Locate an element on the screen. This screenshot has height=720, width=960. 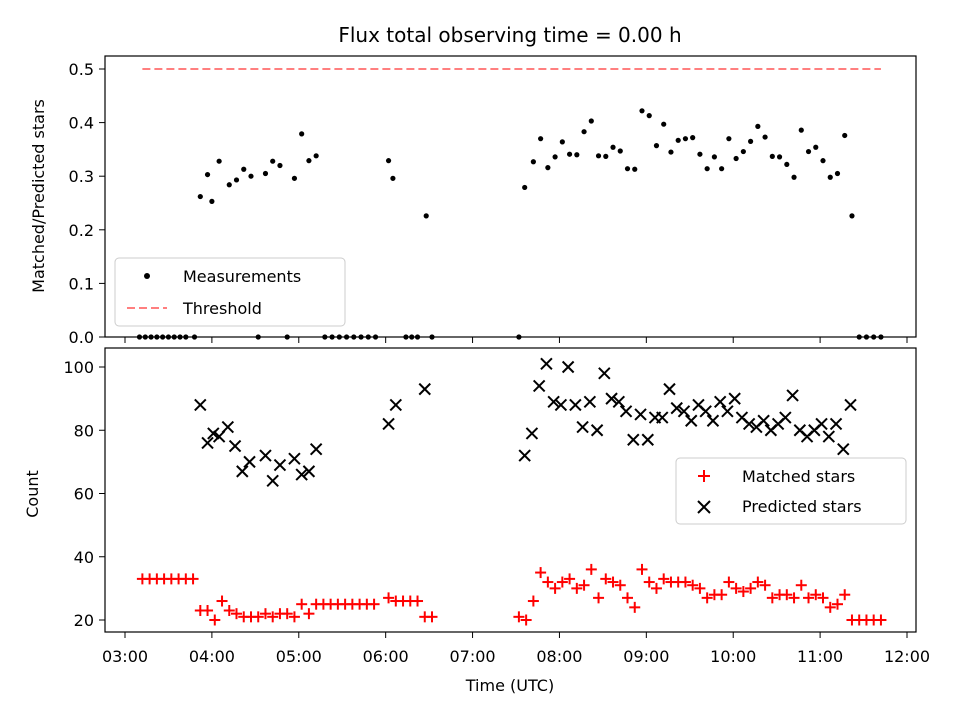
top-x-tick-marks is located at coordinates (516, 340).